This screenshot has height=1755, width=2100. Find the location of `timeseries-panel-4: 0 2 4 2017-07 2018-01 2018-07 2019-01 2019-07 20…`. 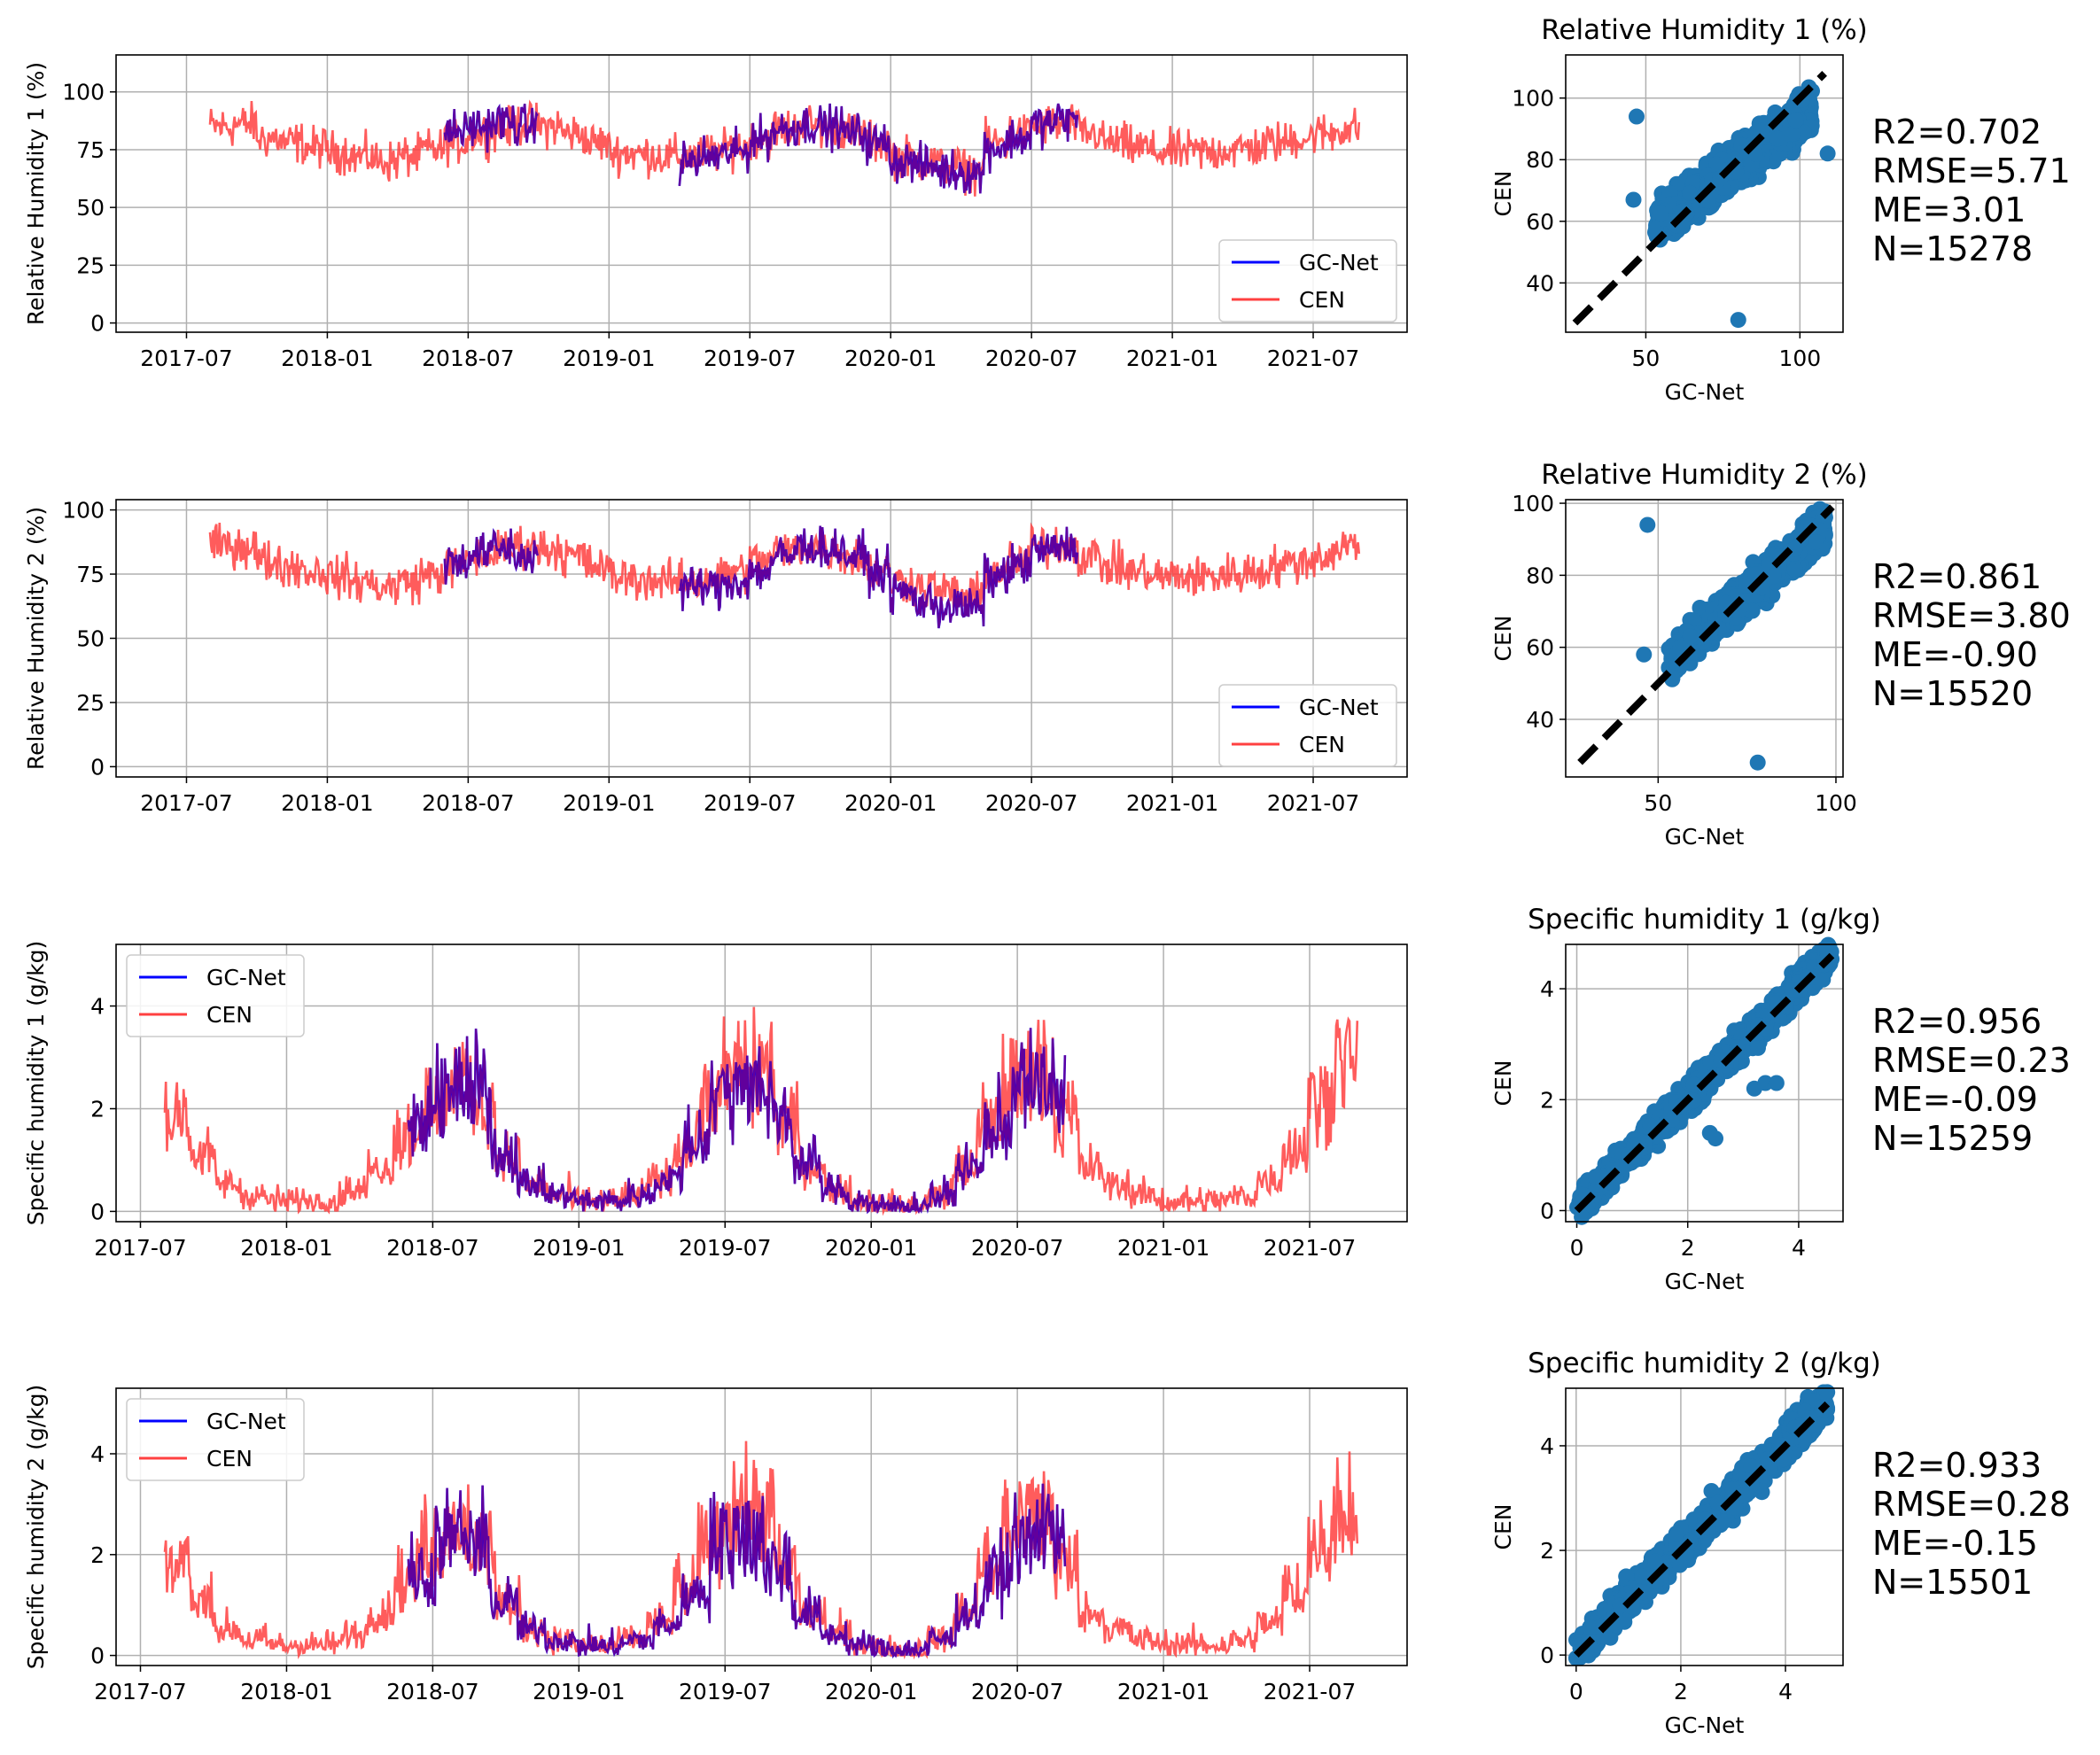

timeseries-panel-4: 0 2 4 2017-07 2018-01 2018-07 2019-01 2019-07 20… is located at coordinates (715, 1545).